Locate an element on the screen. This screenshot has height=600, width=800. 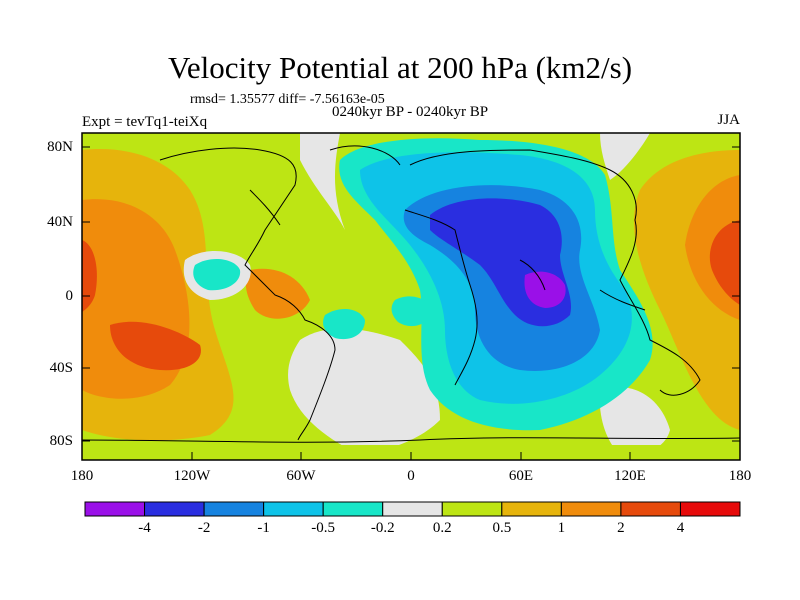
lon-label-180w: 180 is located at coordinates (82, 476).